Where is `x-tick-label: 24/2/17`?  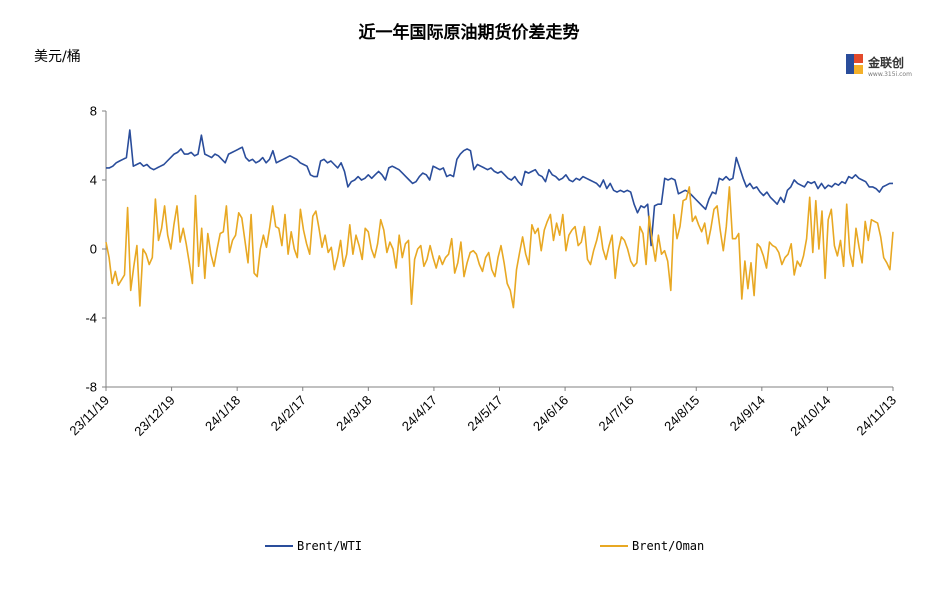 x-tick-label: 24/2/17 is located at coordinates (288, 413).